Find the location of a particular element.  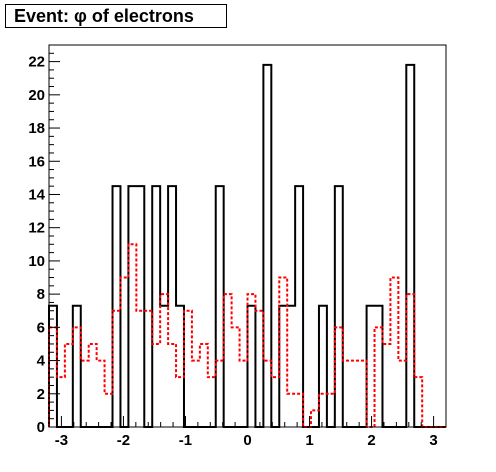

y-tick-label: 18 is located at coordinates (36, 128).